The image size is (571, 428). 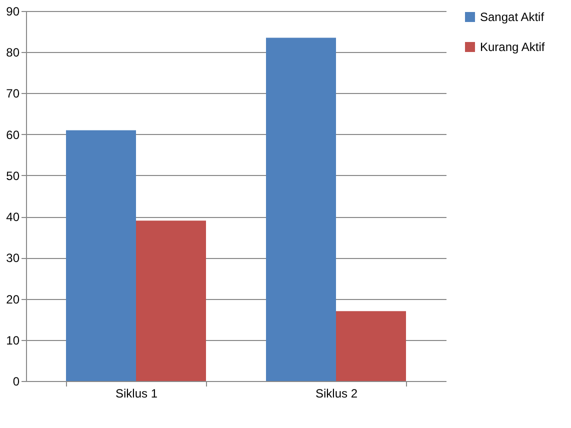 I want to click on x-tick-label: Siklus 1, so click(x=136, y=393).